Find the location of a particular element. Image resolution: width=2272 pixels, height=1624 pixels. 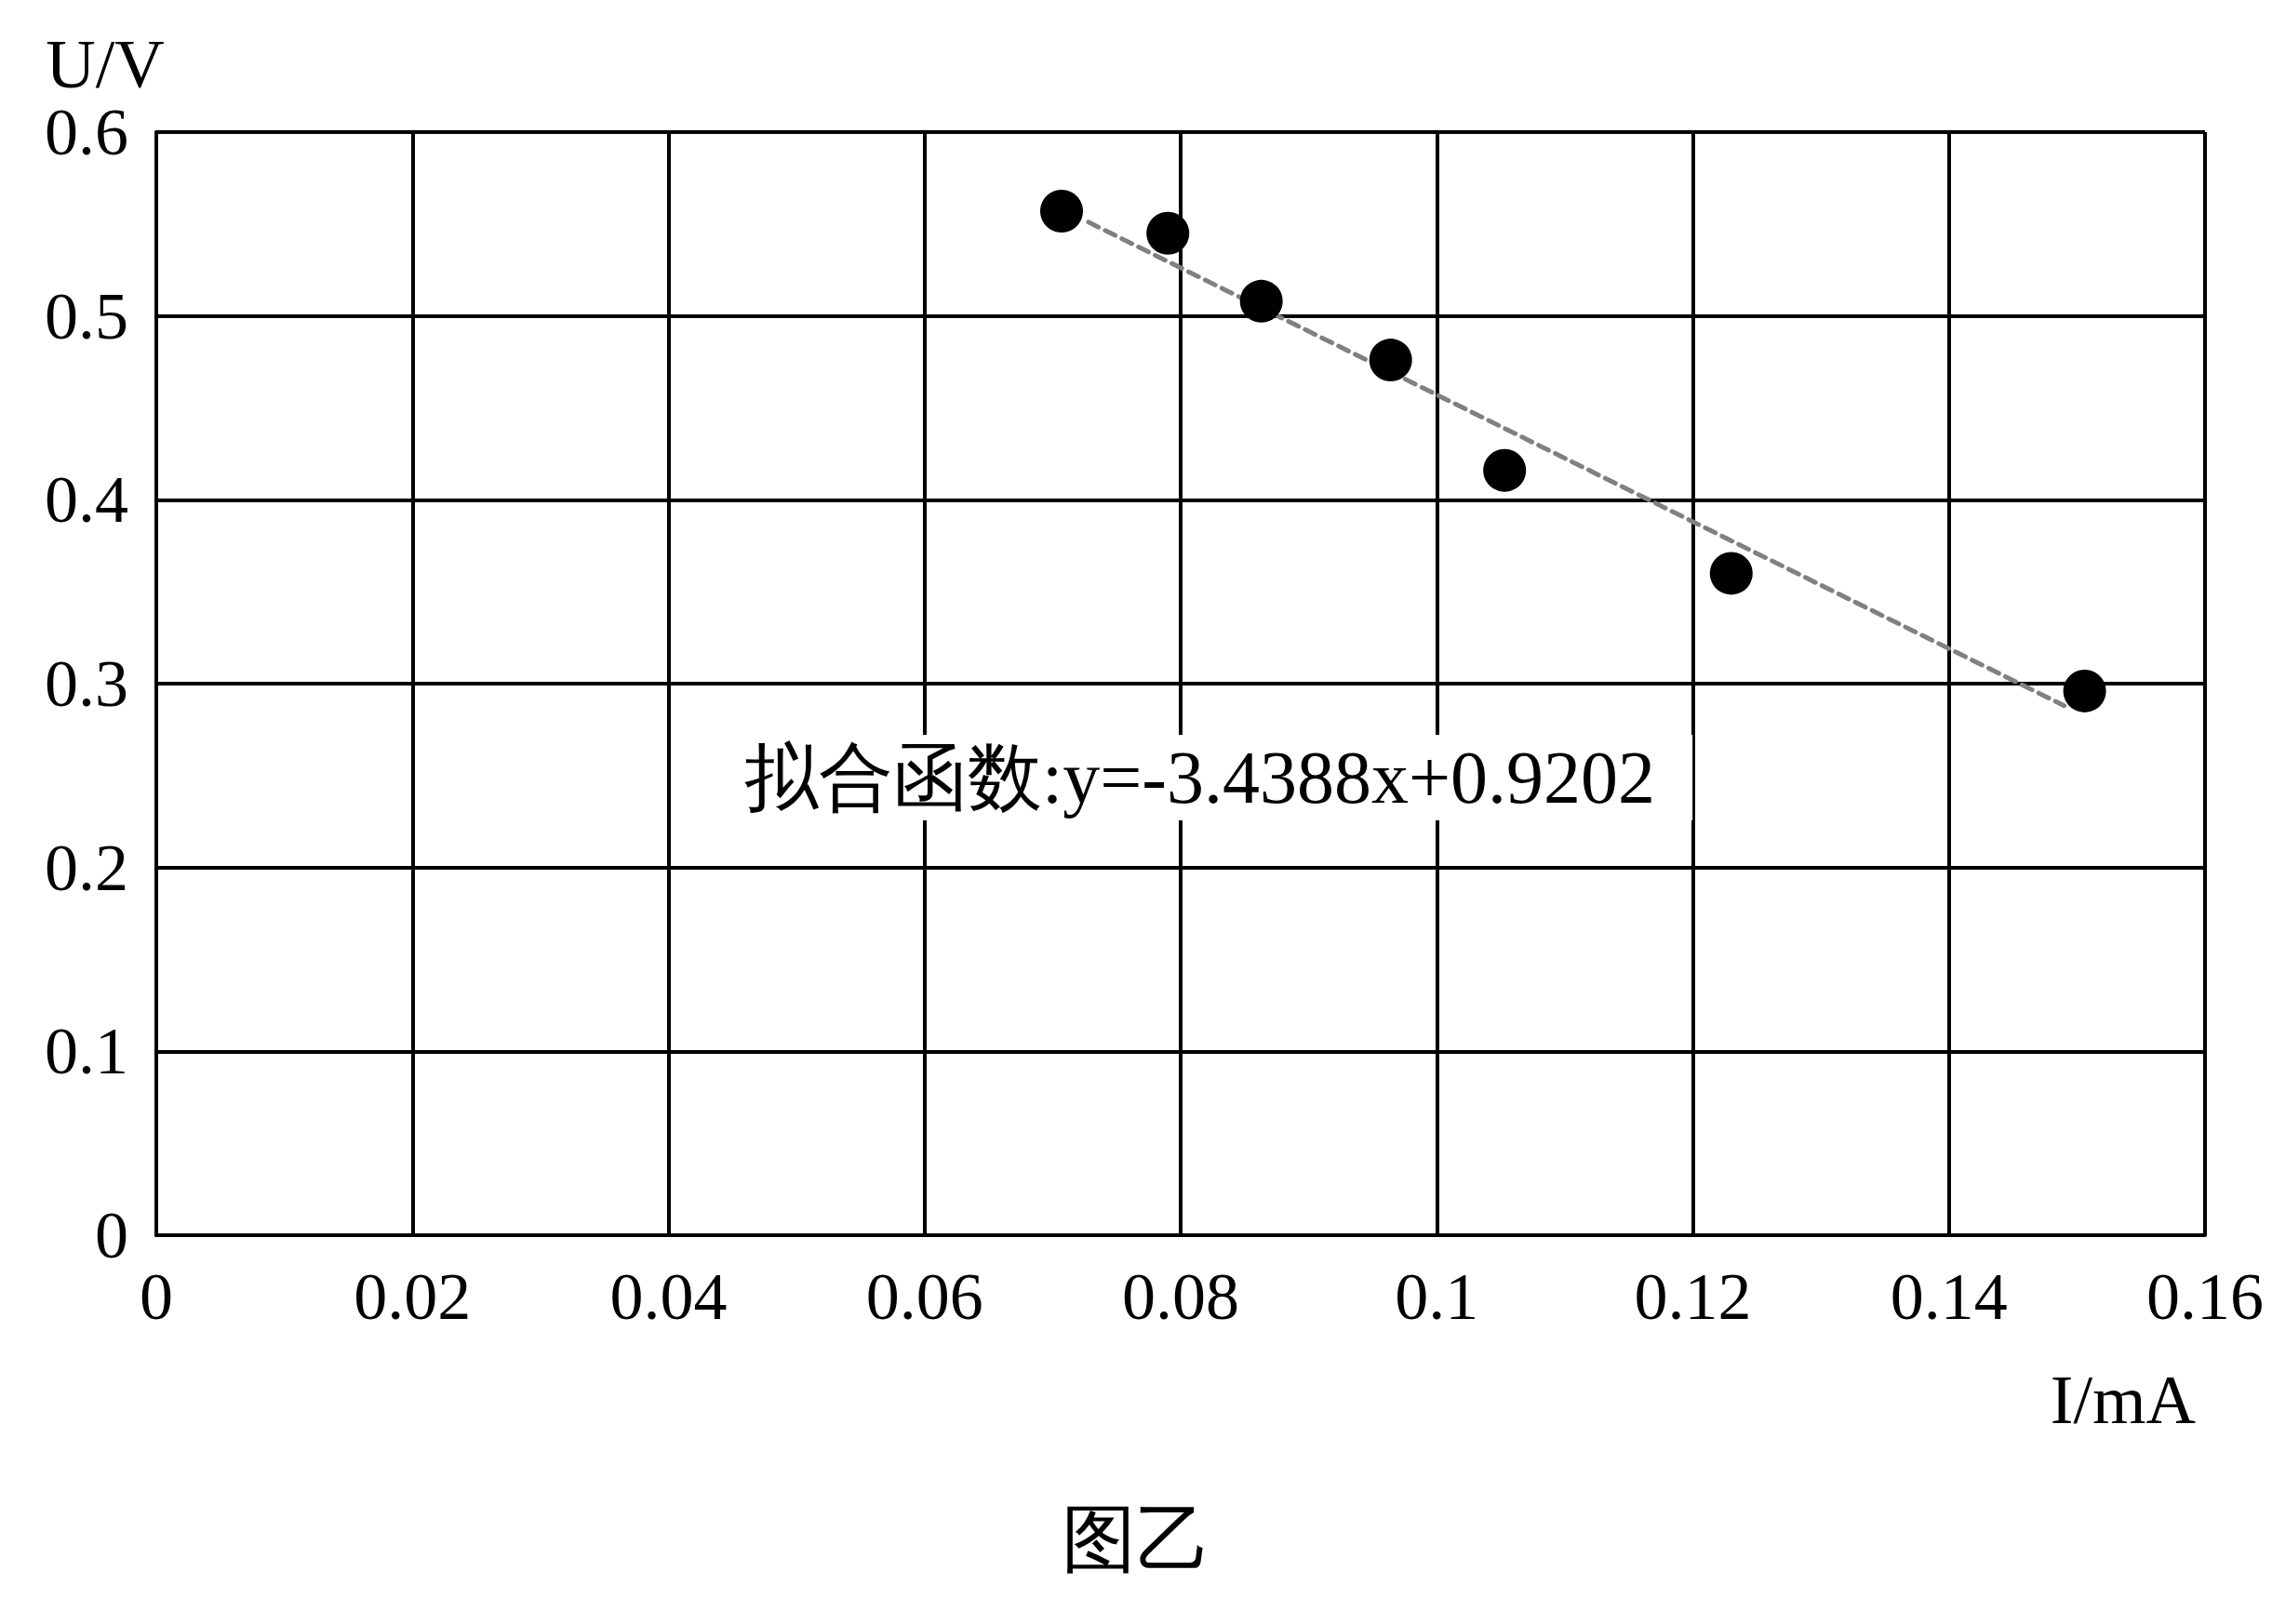

x-tick-label: 0.04 is located at coordinates (668, 1296).